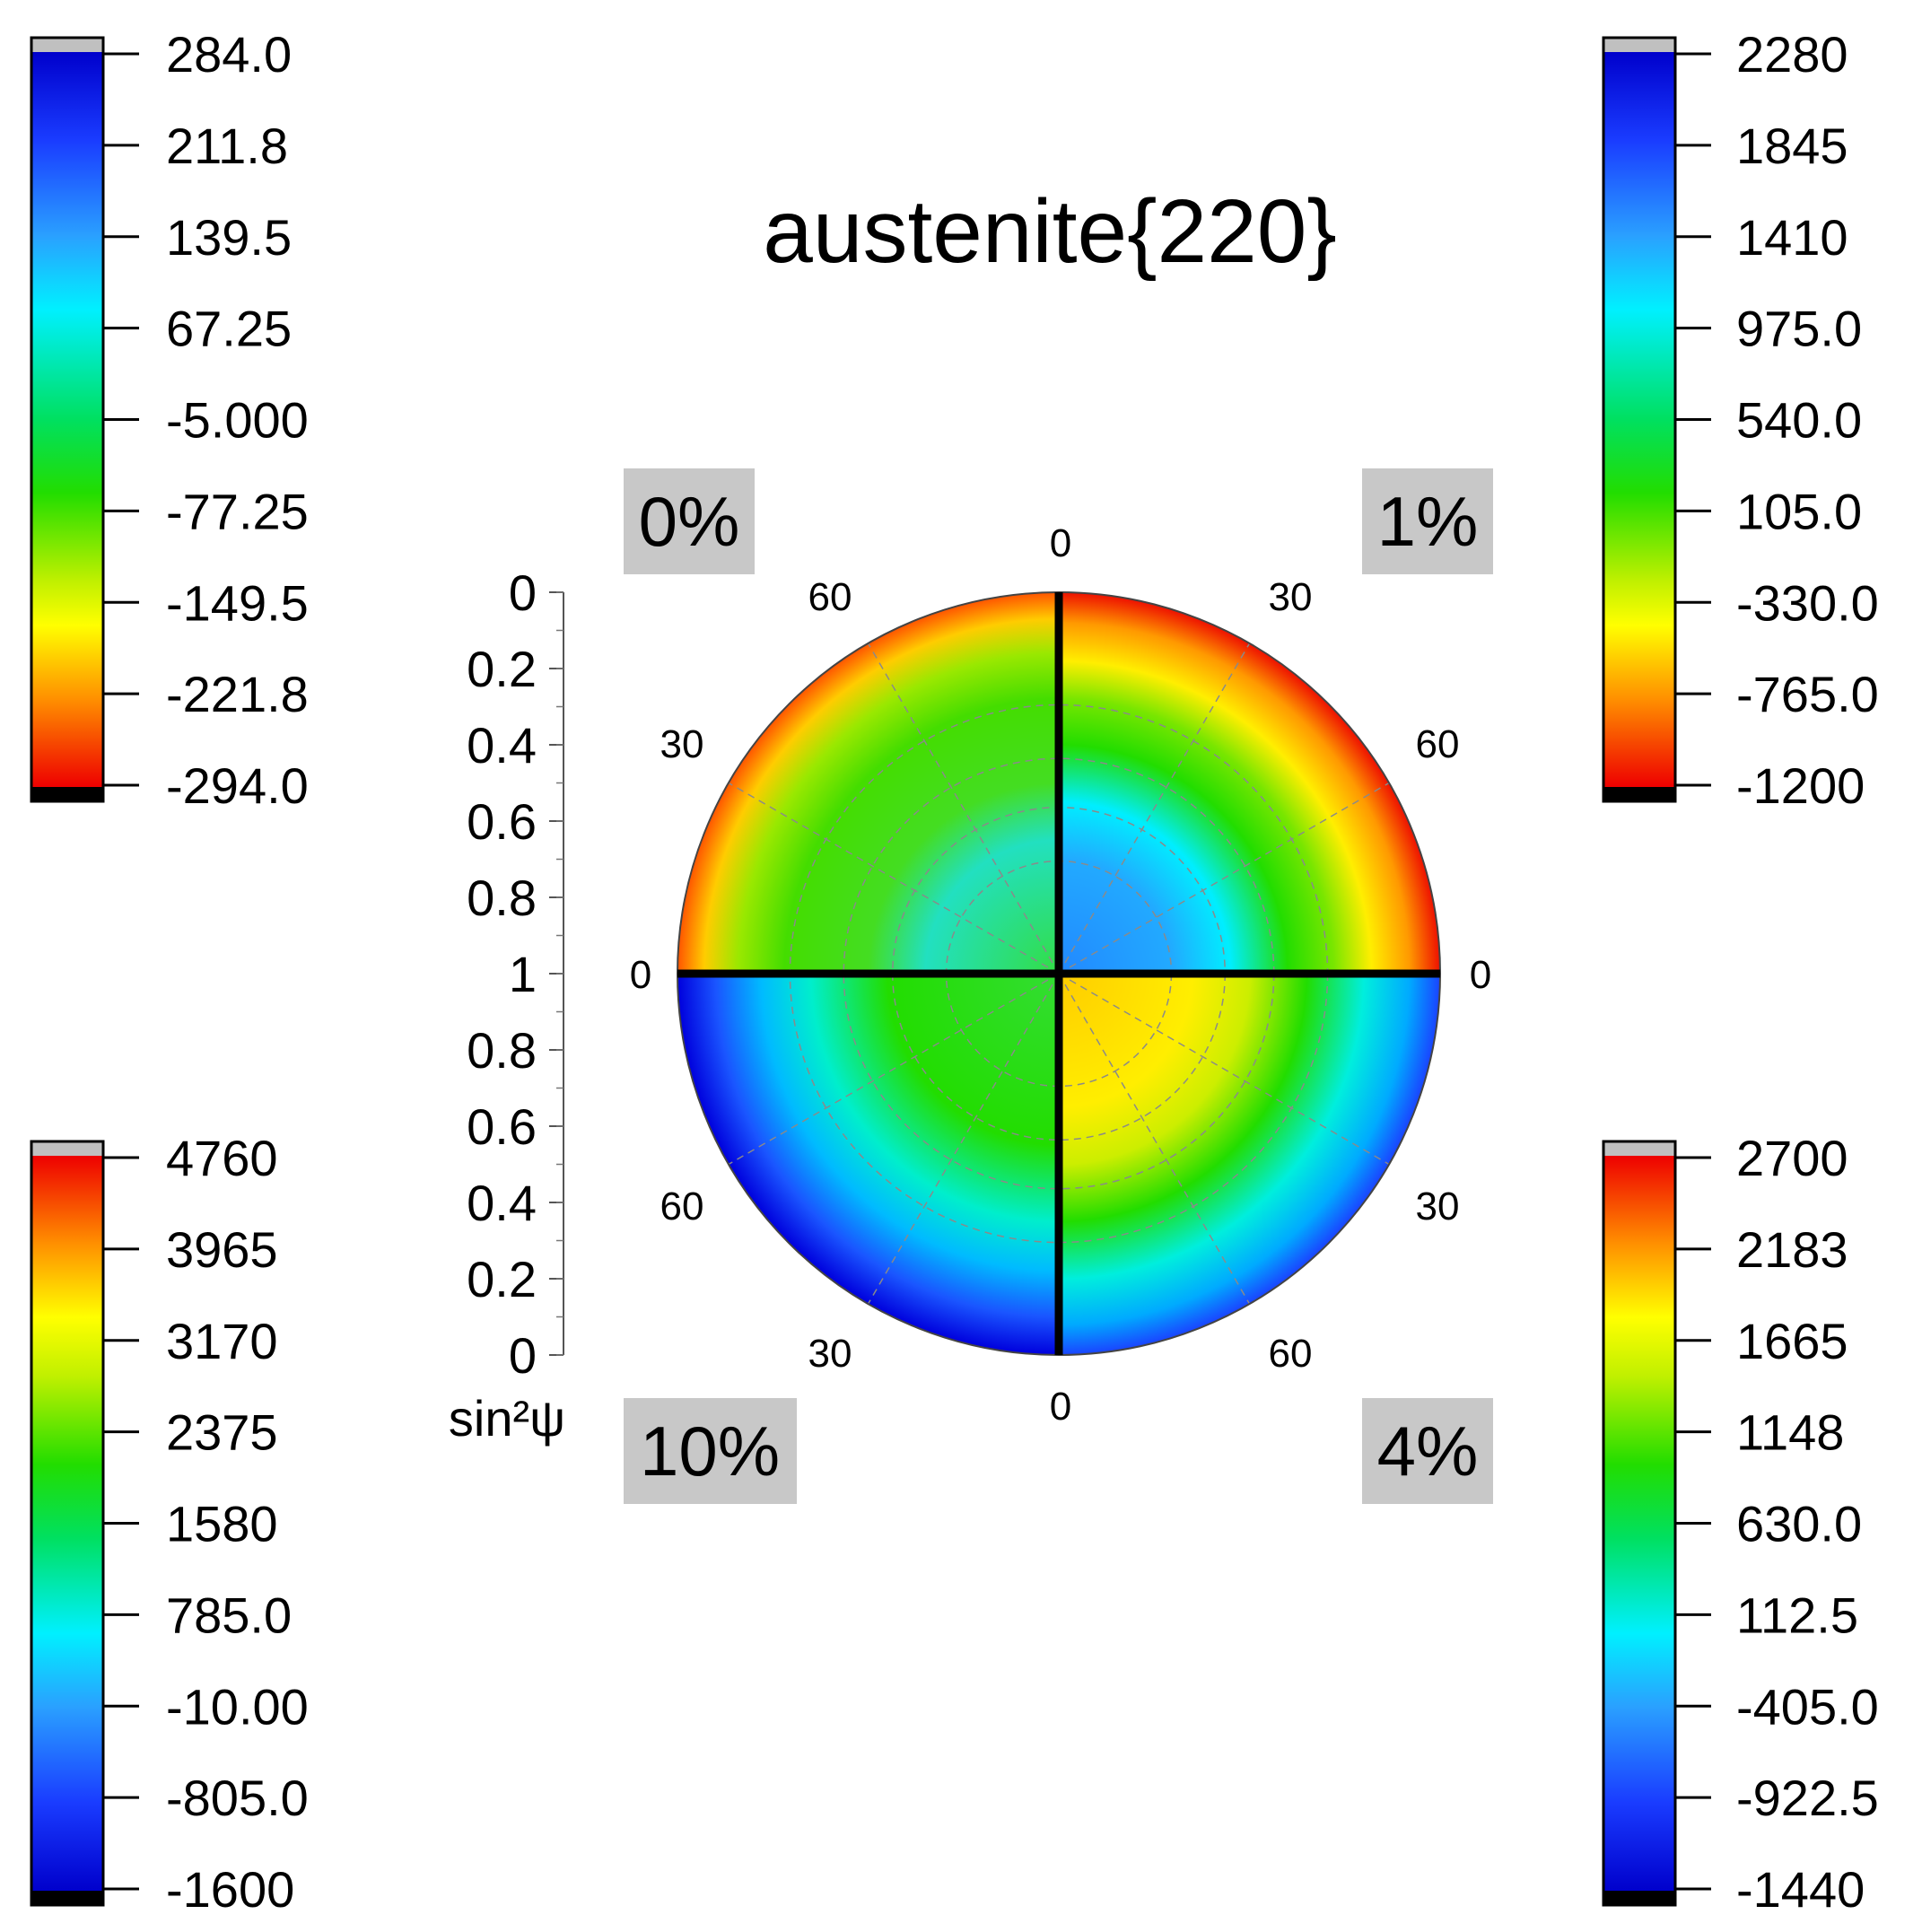 This screenshot has width=1922, height=1932. Describe the element at coordinates (1800, 1889) in the screenshot. I see `colorbar-tick-label: -1440` at that location.